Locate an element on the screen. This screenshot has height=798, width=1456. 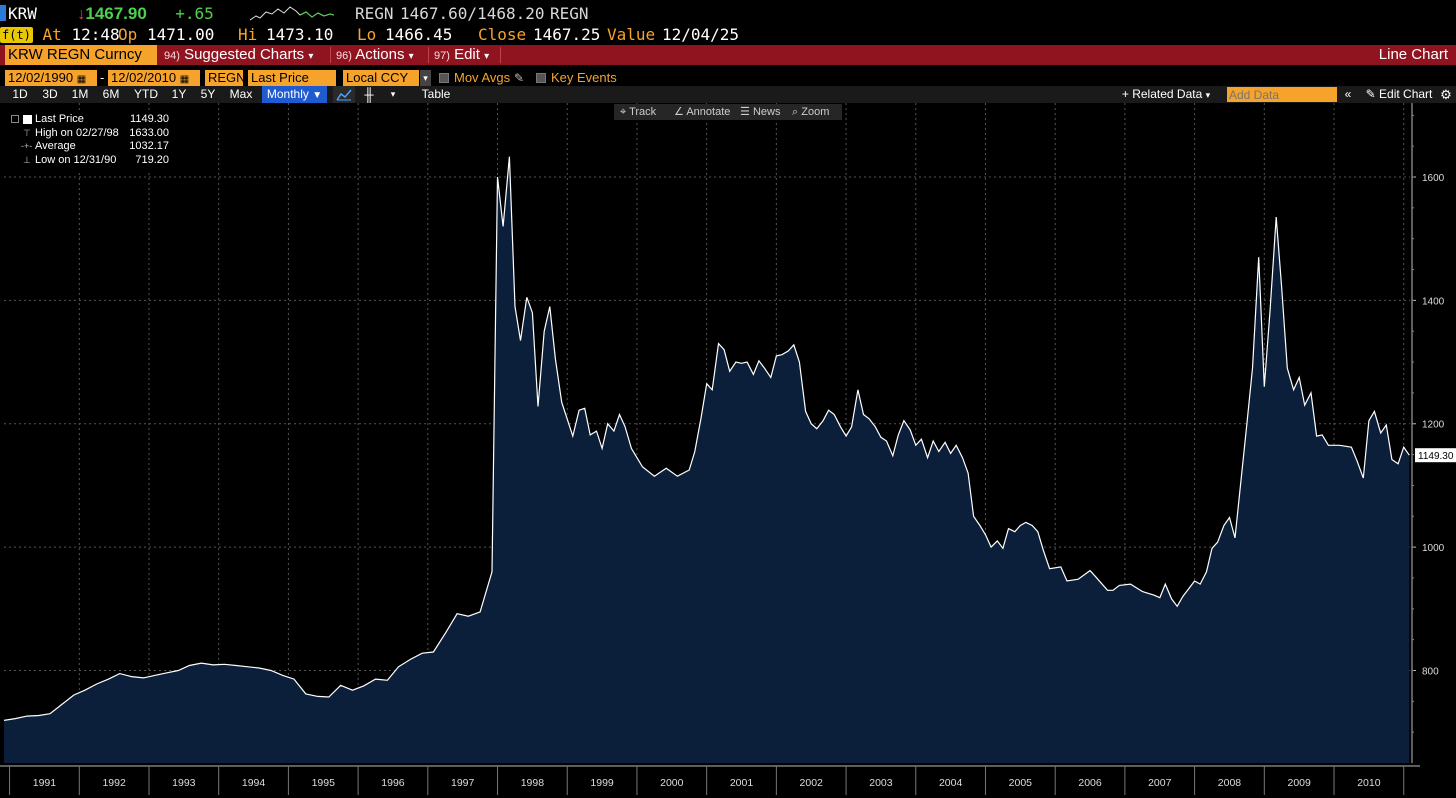
y-tick-label: 800 is located at coordinates (1430, 671).